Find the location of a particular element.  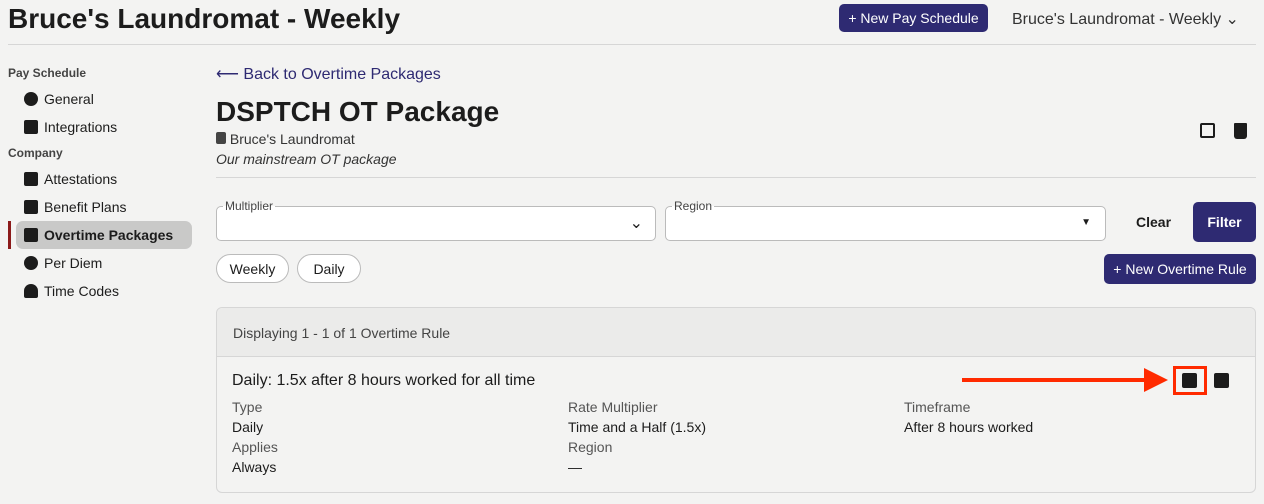

sidebar-item-benefit-plans: Benefit Plans is located at coordinates (104, 207).